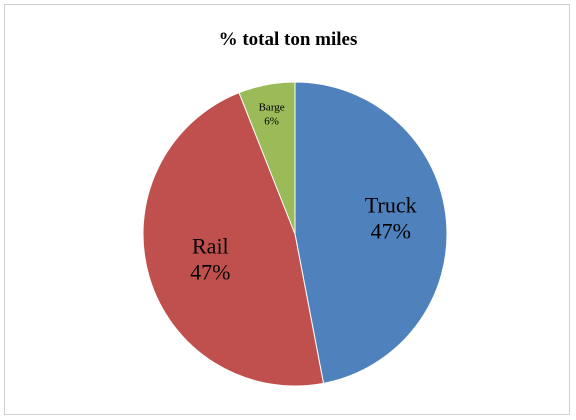  What do you see at coordinates (288, 39) in the screenshot?
I see `chart-title: % total ton miles` at bounding box center [288, 39].